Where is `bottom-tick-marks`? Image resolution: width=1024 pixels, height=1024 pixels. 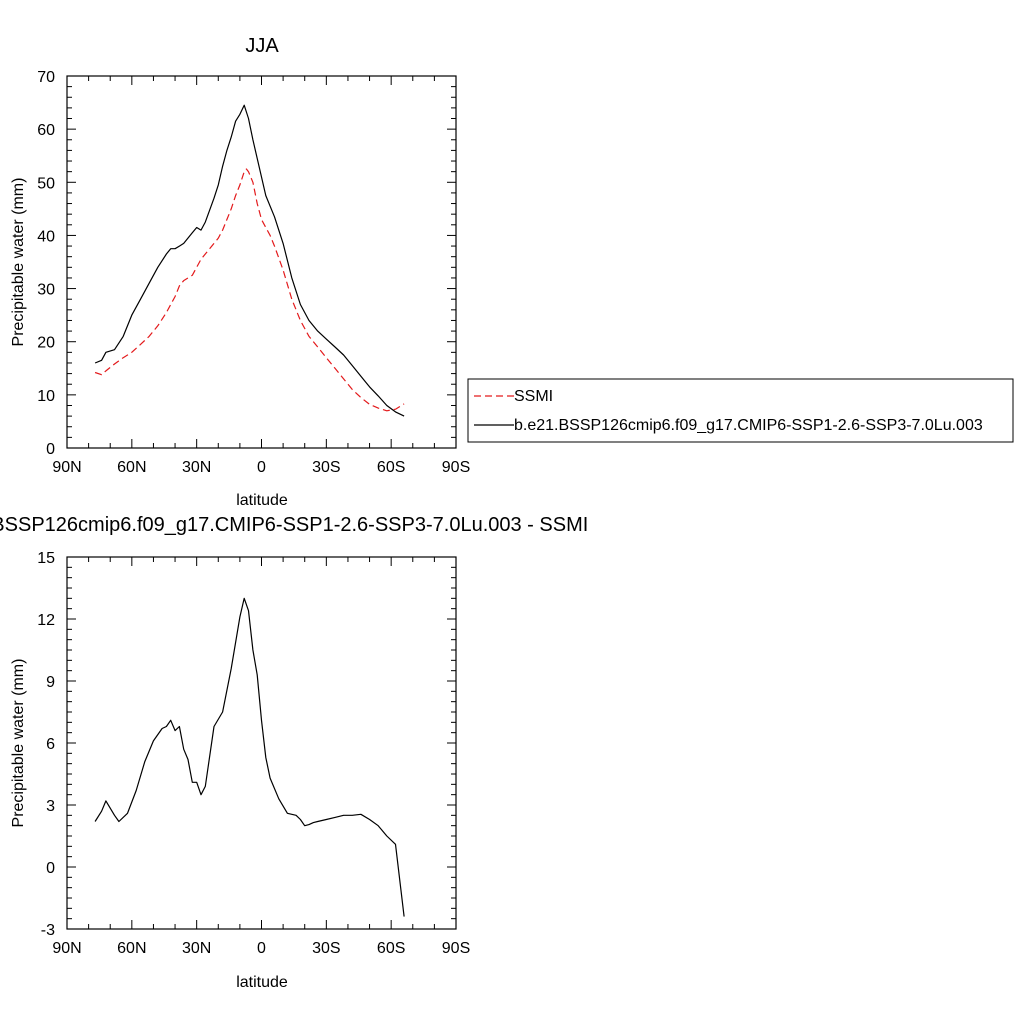 bottom-tick-marks is located at coordinates (261, 743).